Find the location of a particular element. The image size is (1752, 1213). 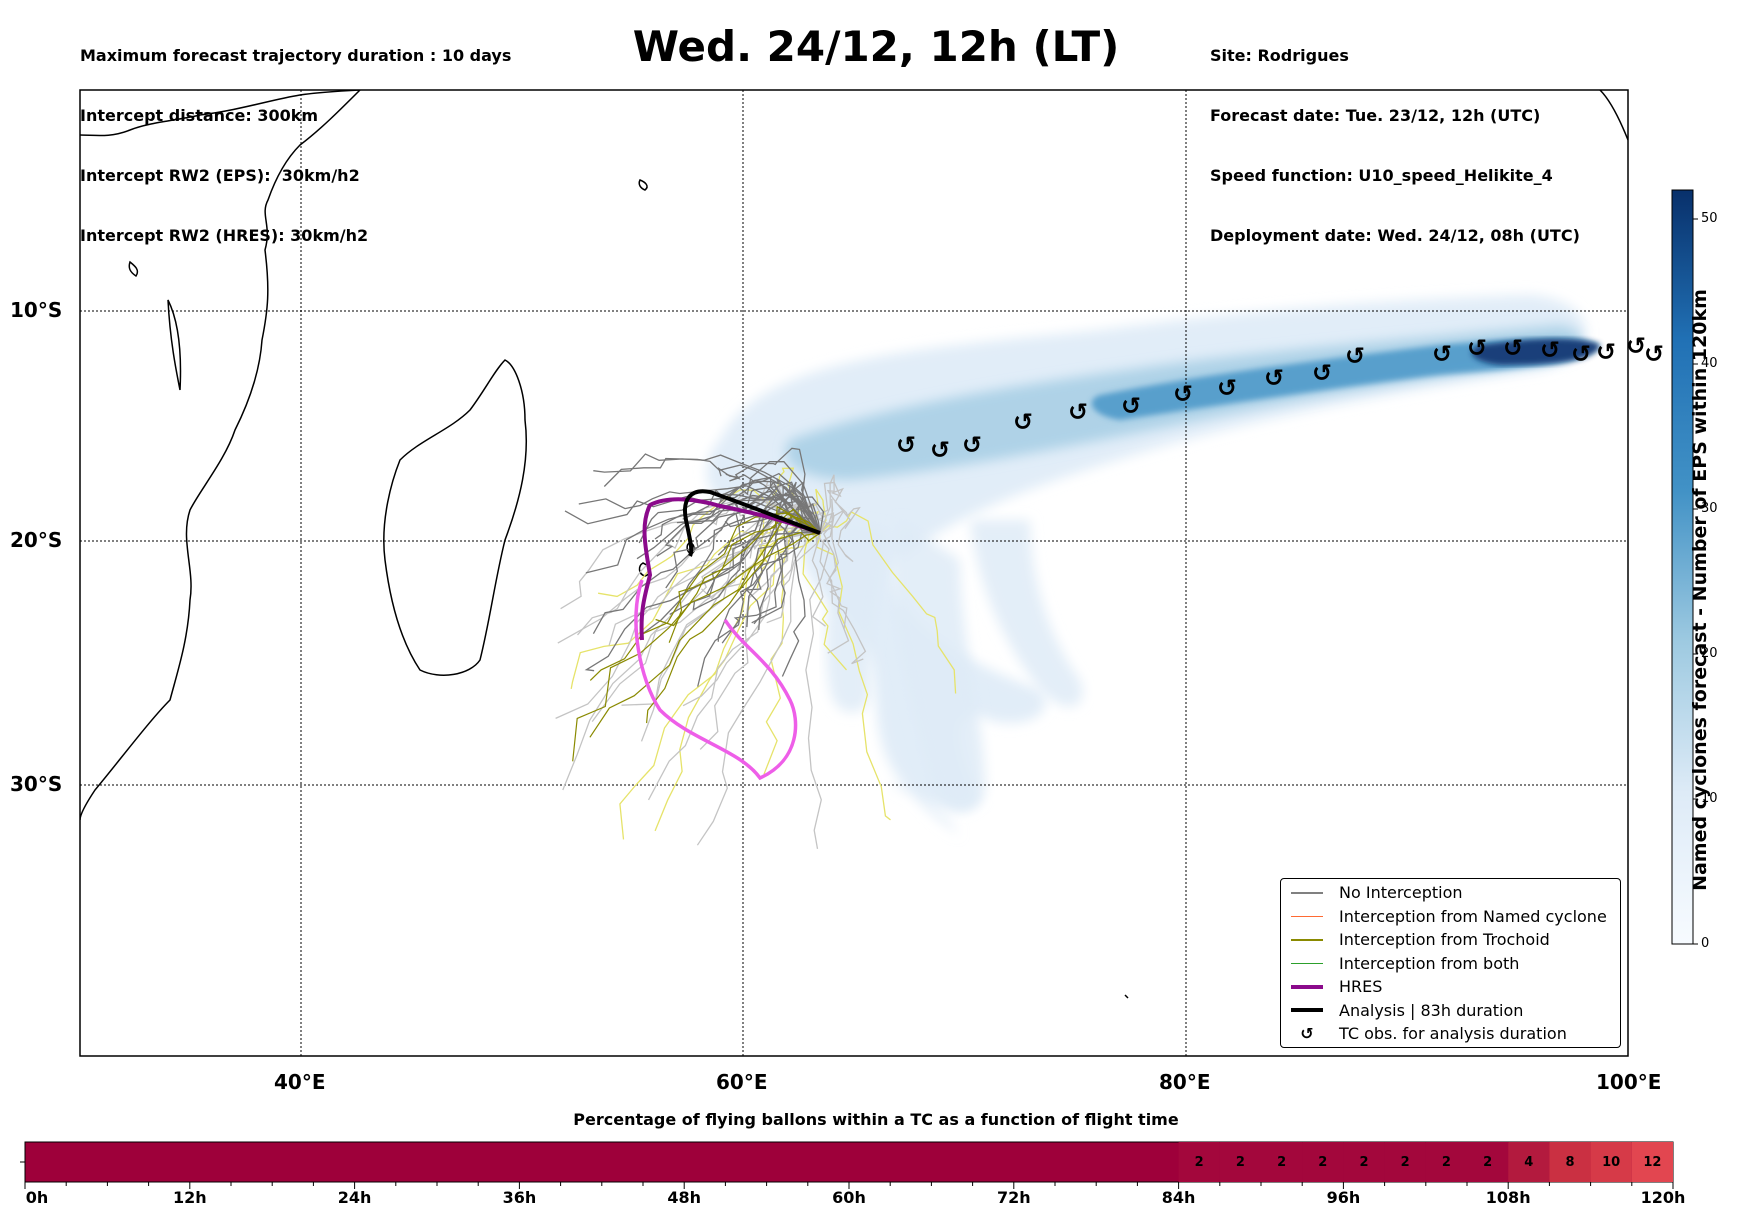

lon-tick-80: 80°E is located at coordinates (1185, 1082).